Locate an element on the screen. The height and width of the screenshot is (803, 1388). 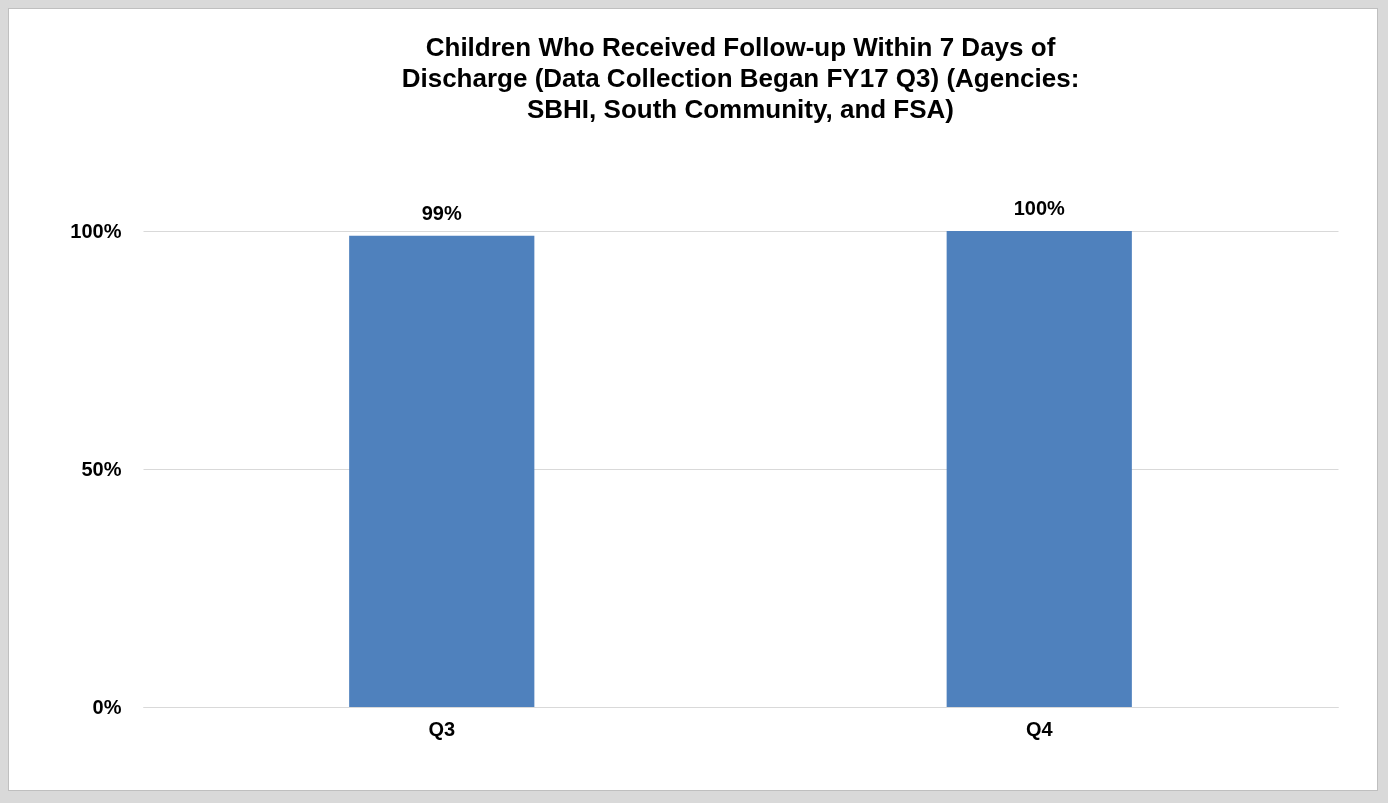
chart-title: Children Who Received Follow-up Within 7 Days of Discharge (Data Collection Began FY17 Q3) (Agencies: SBHI, South Community, and FSA) is located at coordinates (740, 78).